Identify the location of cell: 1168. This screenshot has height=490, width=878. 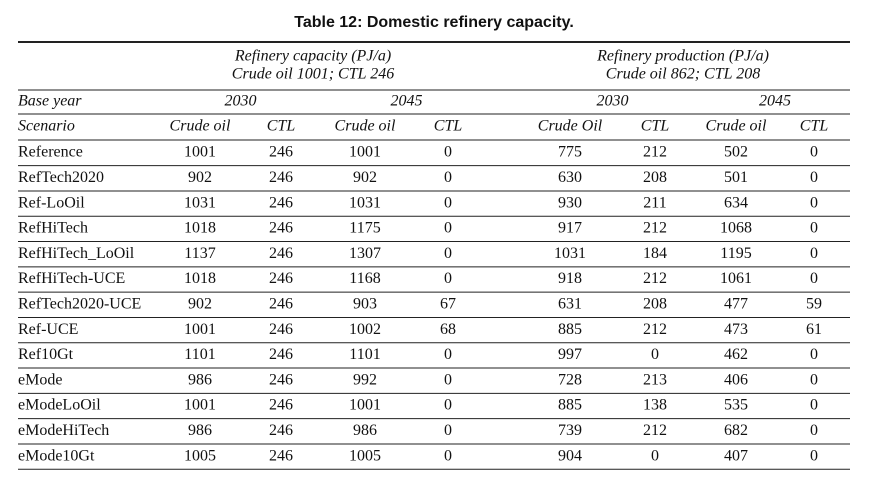
(364, 278).